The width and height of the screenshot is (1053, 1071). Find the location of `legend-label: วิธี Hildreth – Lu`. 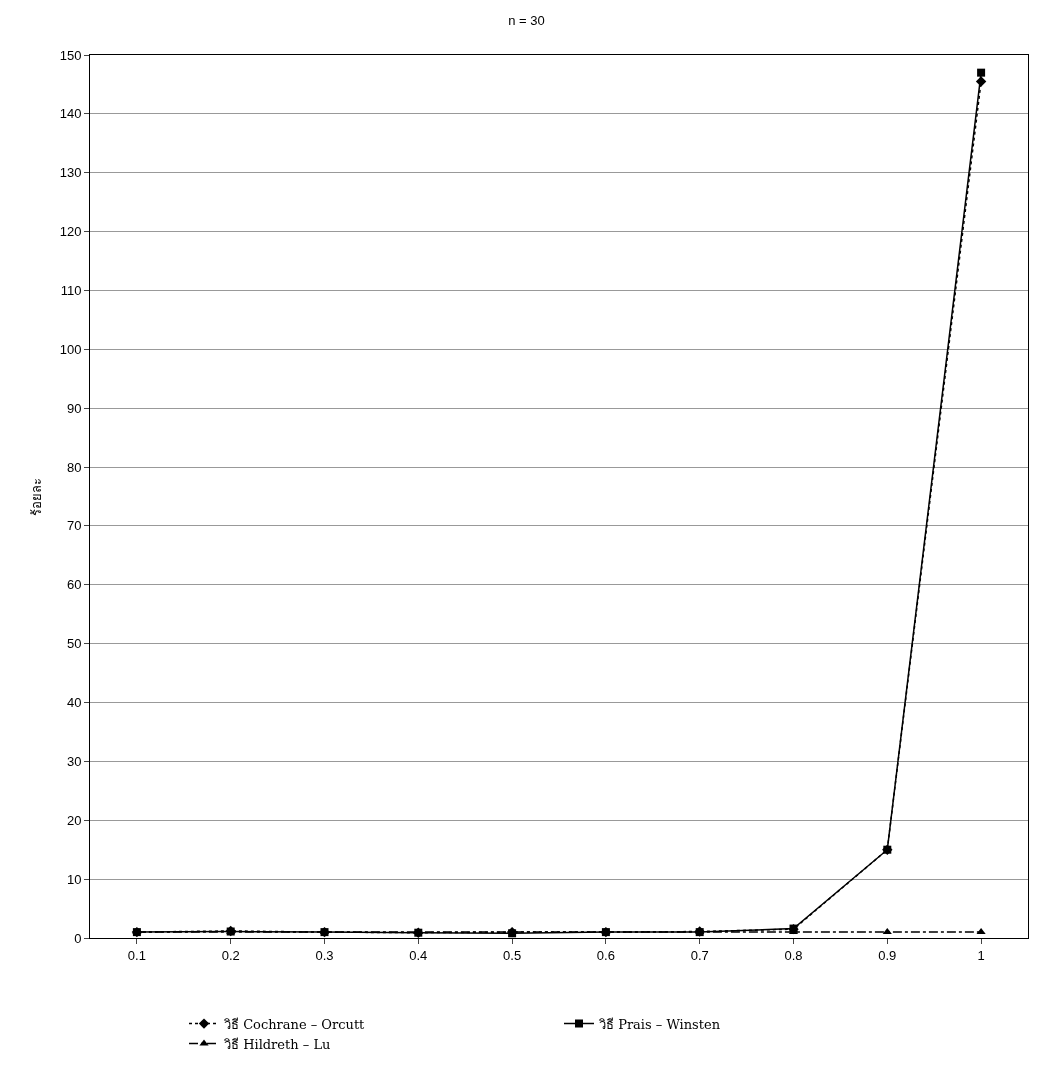

legend-label: วิธี Hildreth – Lu is located at coordinates (277, 1044).